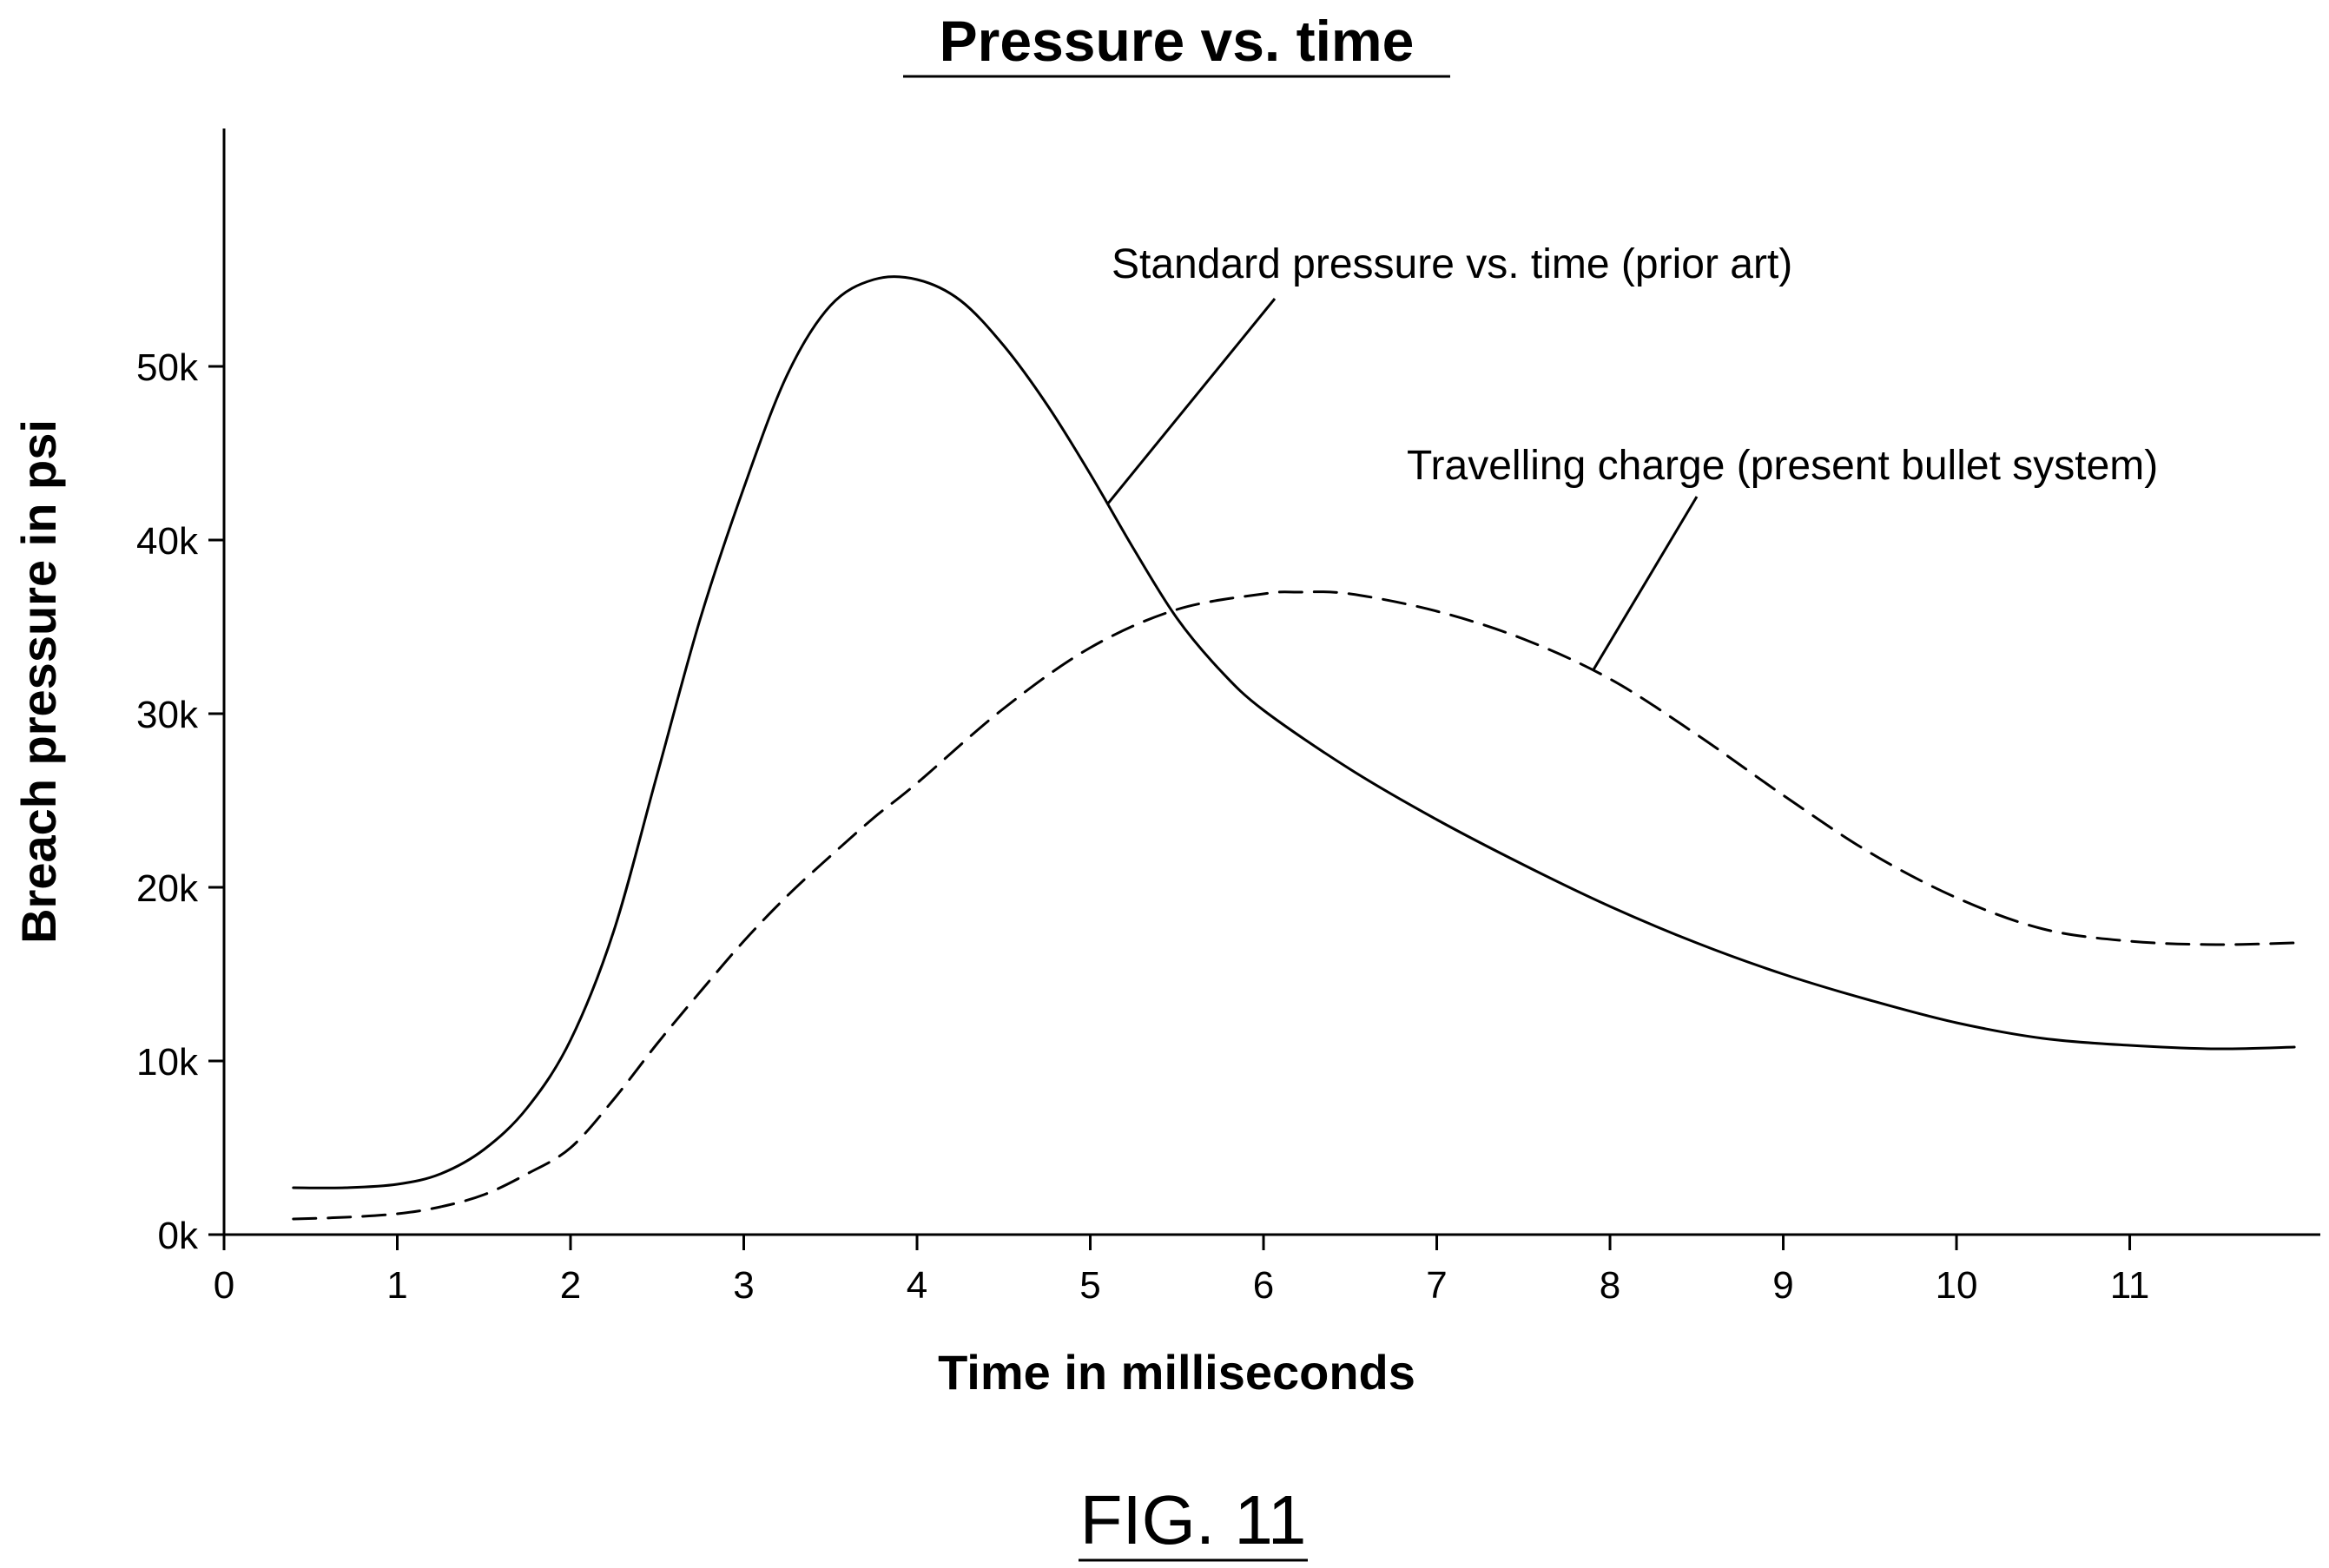  Describe the element at coordinates (1263, 1285) in the screenshot. I see `x-tick-label-6: 6` at that location.